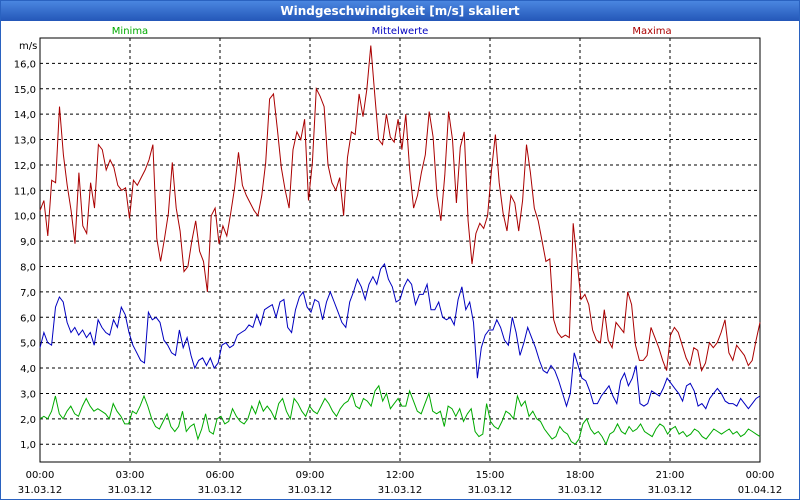 Image resolution: width=800 pixels, height=500 pixels. Describe the element at coordinates (400, 11) in the screenshot. I see `window-title: Windgeschwindigkeit [m/s] skaliert` at that location.